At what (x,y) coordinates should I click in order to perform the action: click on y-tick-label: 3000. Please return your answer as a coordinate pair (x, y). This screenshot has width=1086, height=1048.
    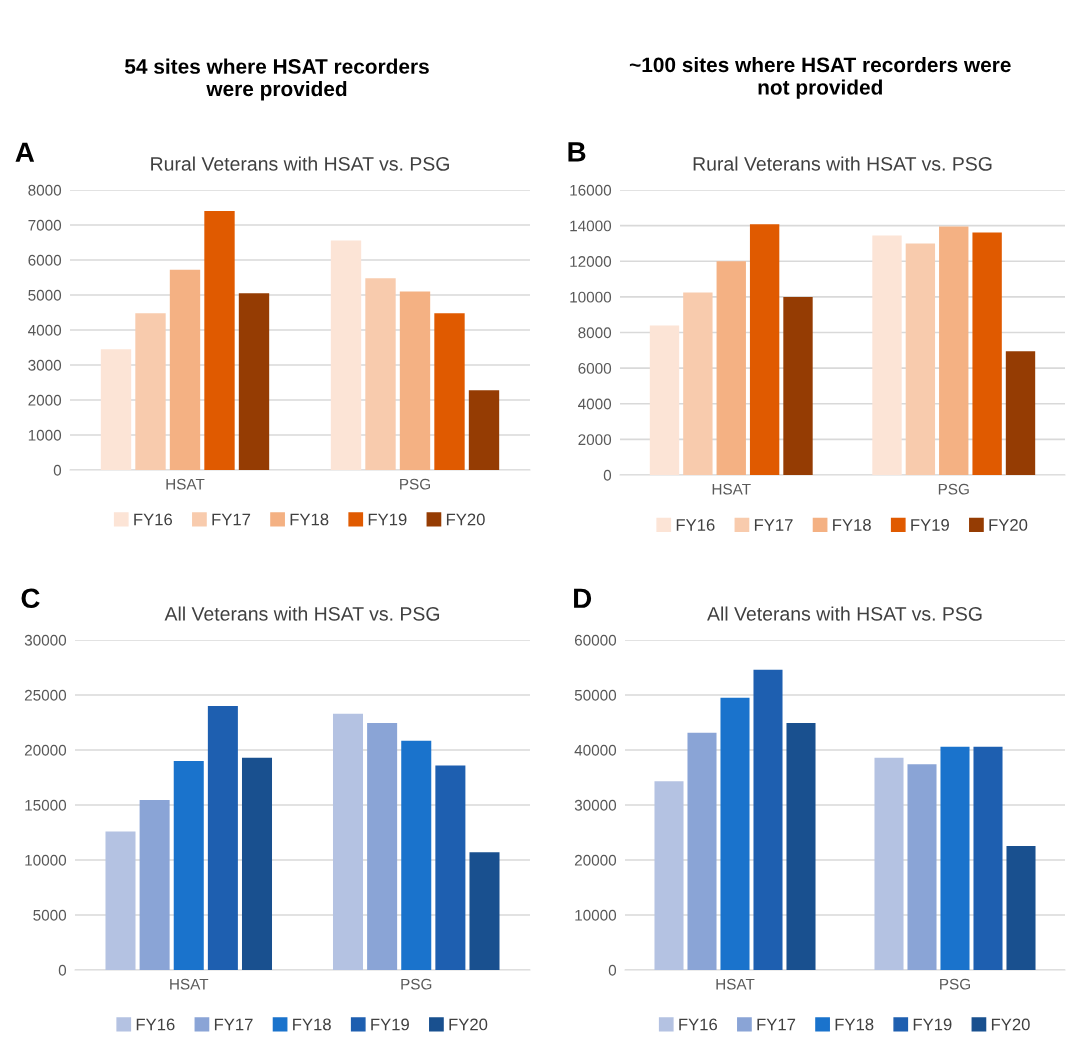
    Looking at the image, I should click on (45, 365).